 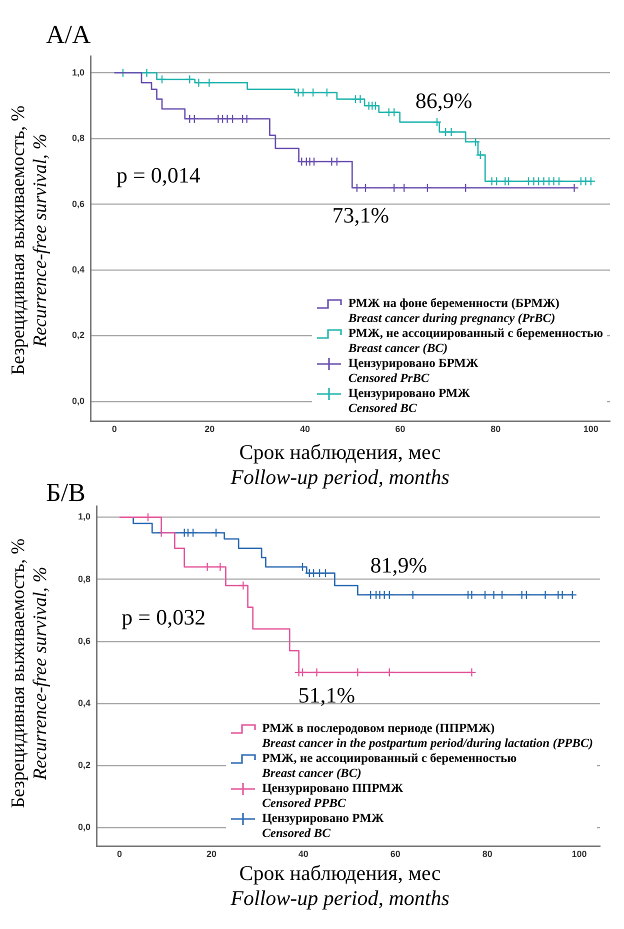 What do you see at coordinates (413, 371) in the screenshot?
I see `legend-label: Цензурировано БРМЖ Censored PrBC` at bounding box center [413, 371].